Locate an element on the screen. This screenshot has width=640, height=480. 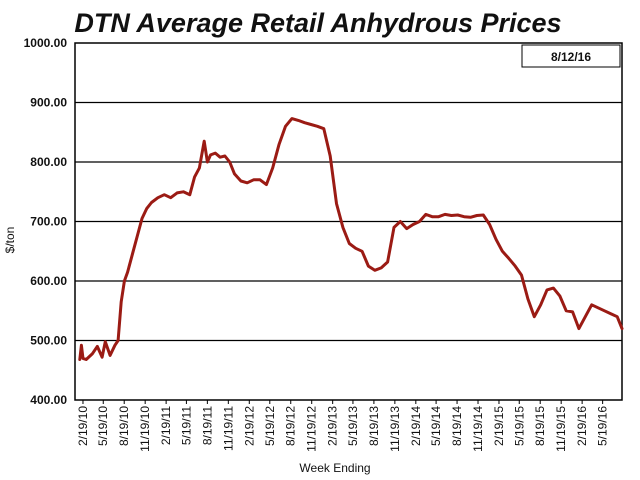
x-tick-label: 5/19/11 is located at coordinates (186, 425).